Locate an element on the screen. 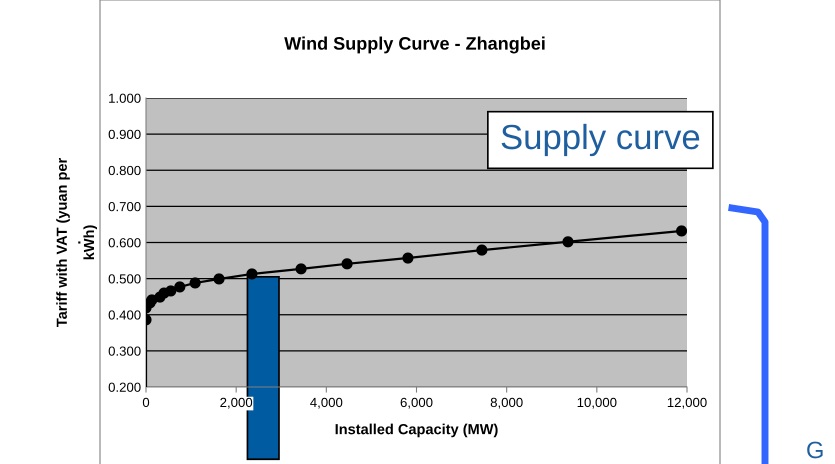 This screenshot has height=464, width=835. y-tick-label: 0.900 is located at coordinates (124, 135).